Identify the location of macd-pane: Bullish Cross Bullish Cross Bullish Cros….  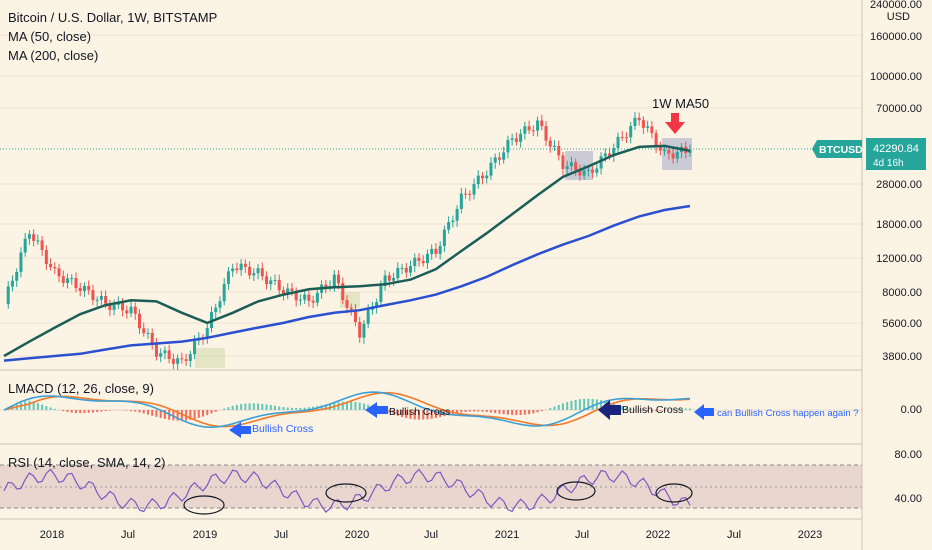
(431, 414).